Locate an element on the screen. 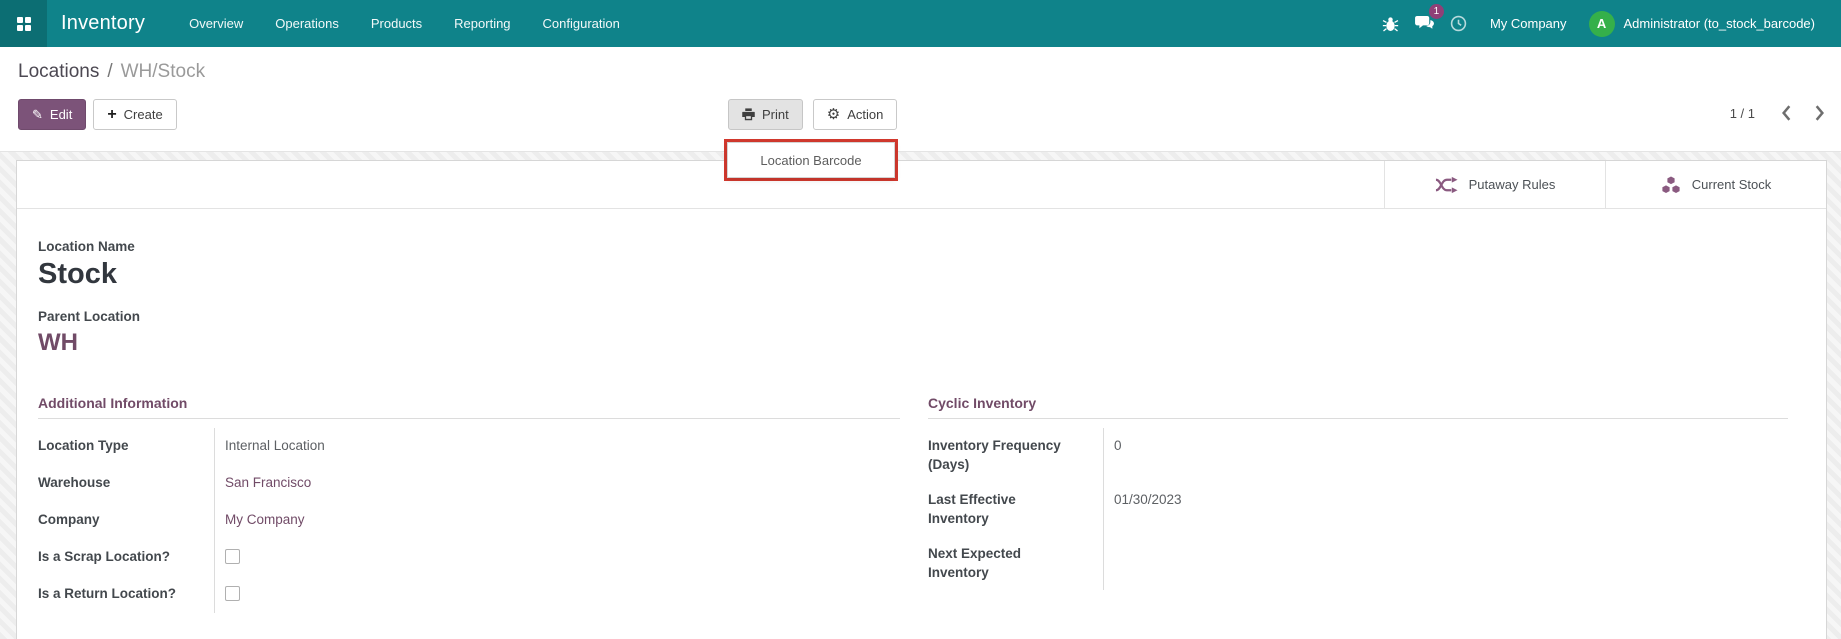 This screenshot has height=639, width=1841. messages-button: 1 is located at coordinates (1426, 23).